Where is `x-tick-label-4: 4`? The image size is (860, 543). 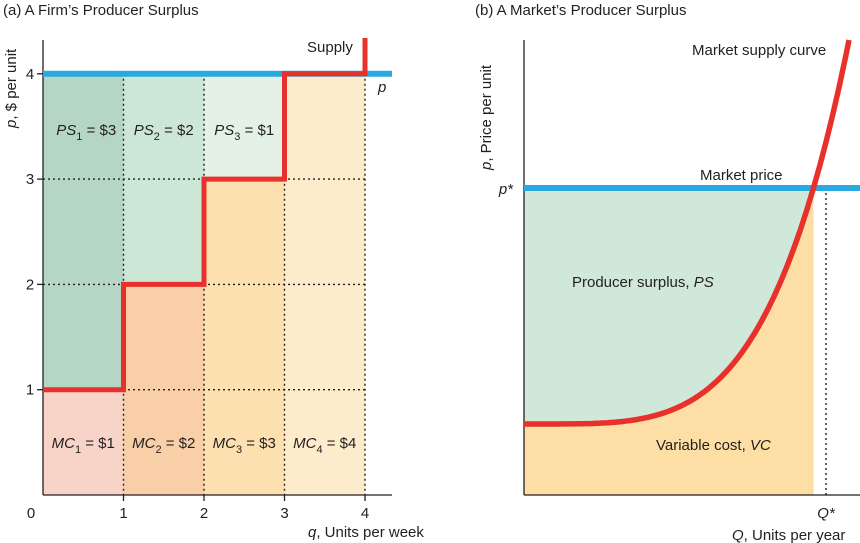
x-tick-label-4: 4 is located at coordinates (365, 513).